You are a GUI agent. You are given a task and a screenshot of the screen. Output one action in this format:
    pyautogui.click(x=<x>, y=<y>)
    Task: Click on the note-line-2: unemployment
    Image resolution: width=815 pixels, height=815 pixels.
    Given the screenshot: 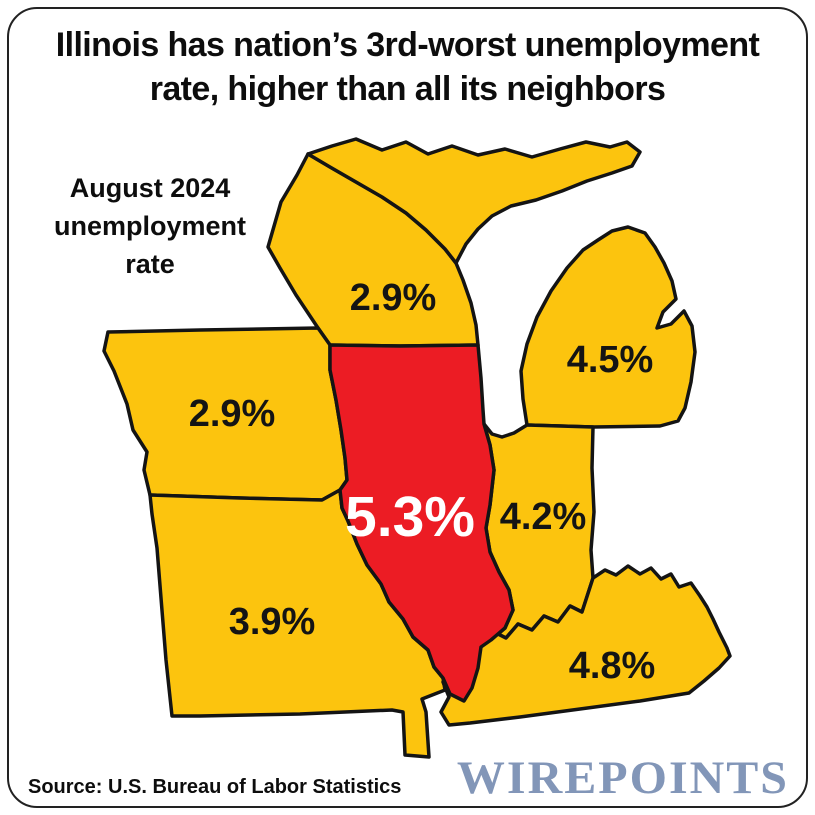 What is the action you would take?
    pyautogui.click(x=150, y=225)
    